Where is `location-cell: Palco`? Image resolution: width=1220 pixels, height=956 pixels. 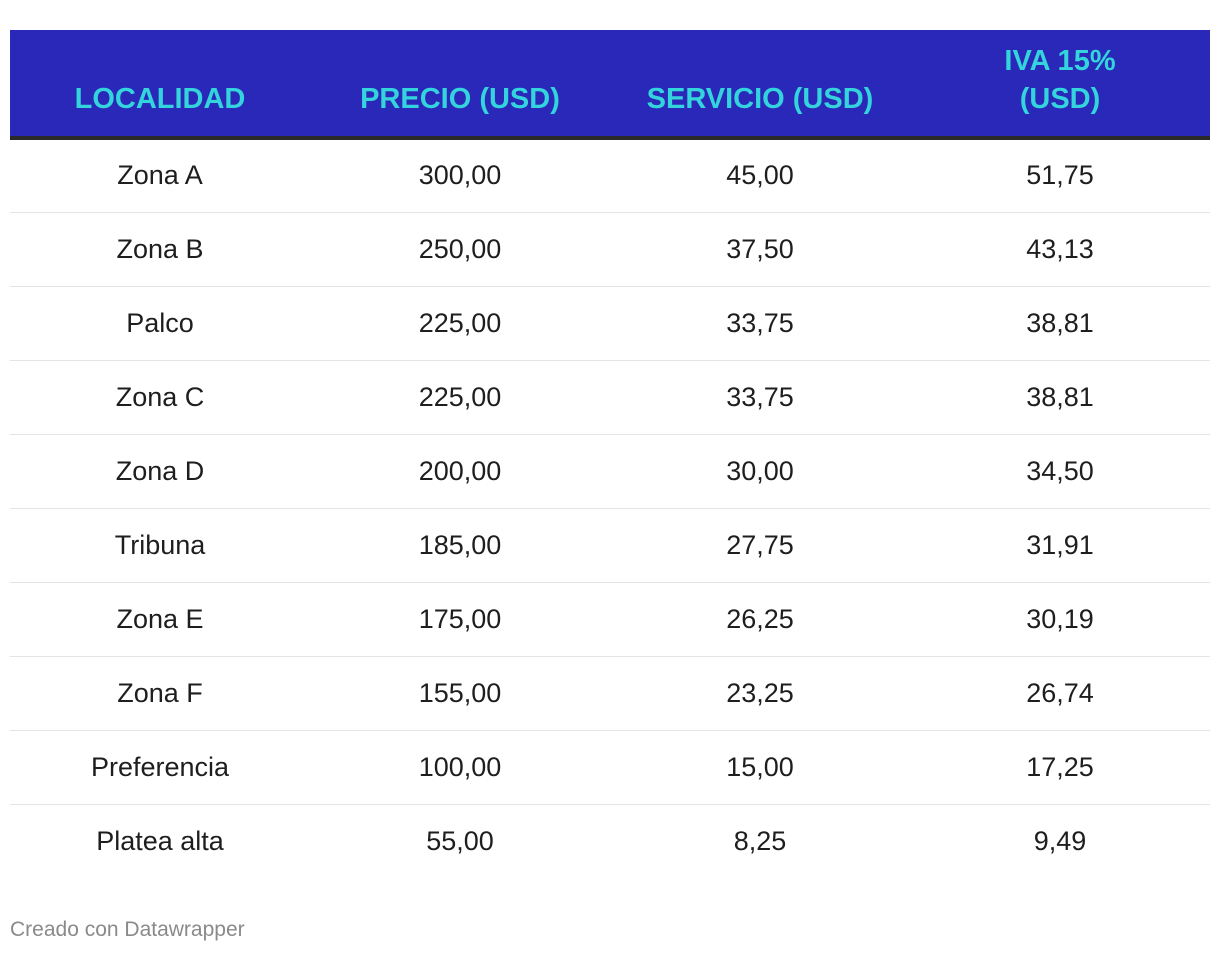
location-cell: Palco is located at coordinates (160, 323).